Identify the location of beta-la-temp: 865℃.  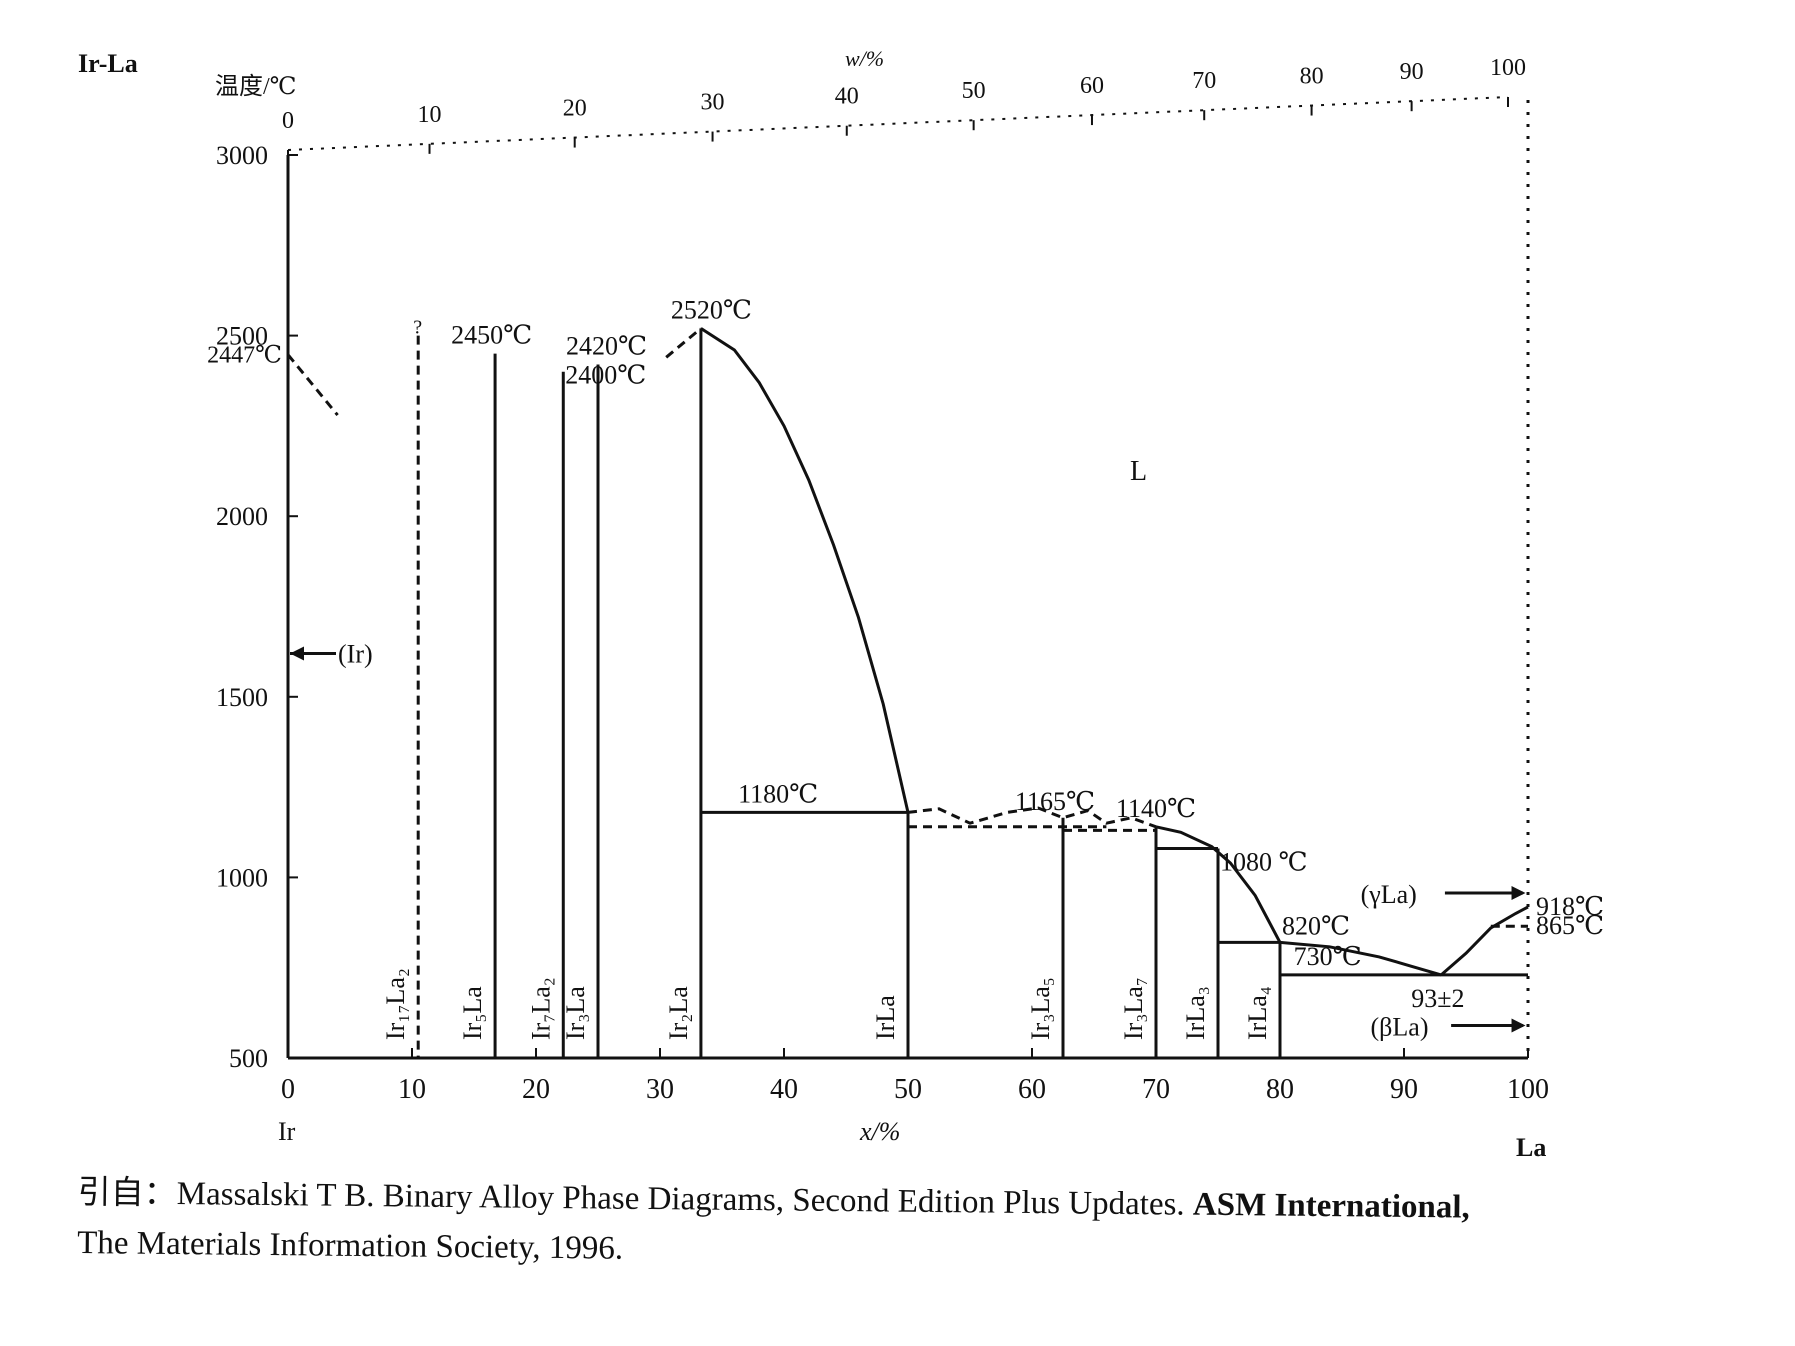
(1570, 925).